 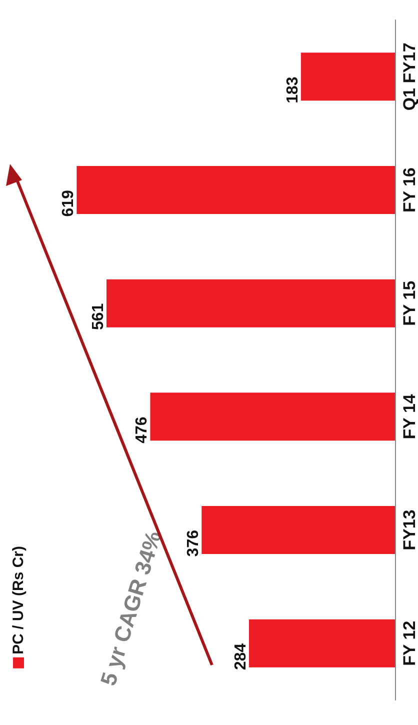 I want to click on y-tick-label: FY 12, so click(x=409, y=643).